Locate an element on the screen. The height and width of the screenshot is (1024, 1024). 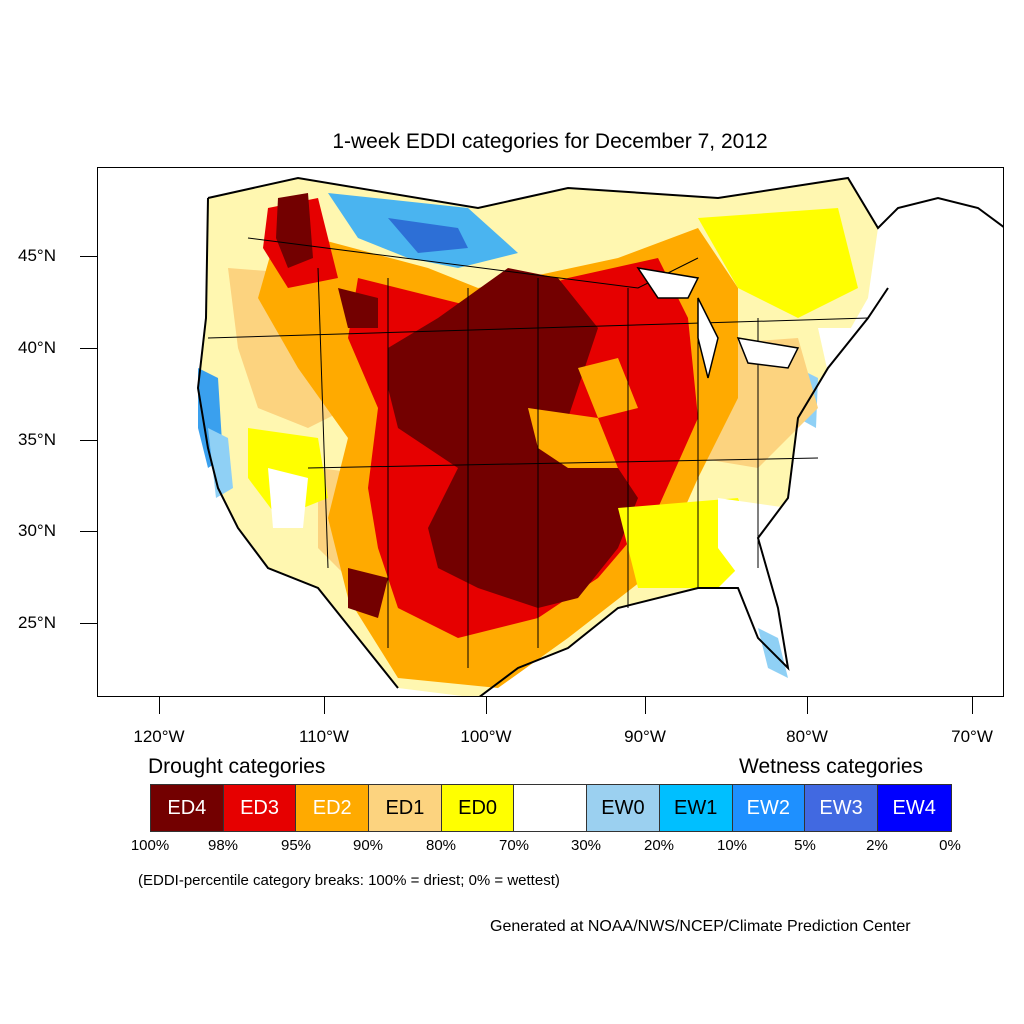
lon-label-120: 120°W is located at coordinates (159, 736).